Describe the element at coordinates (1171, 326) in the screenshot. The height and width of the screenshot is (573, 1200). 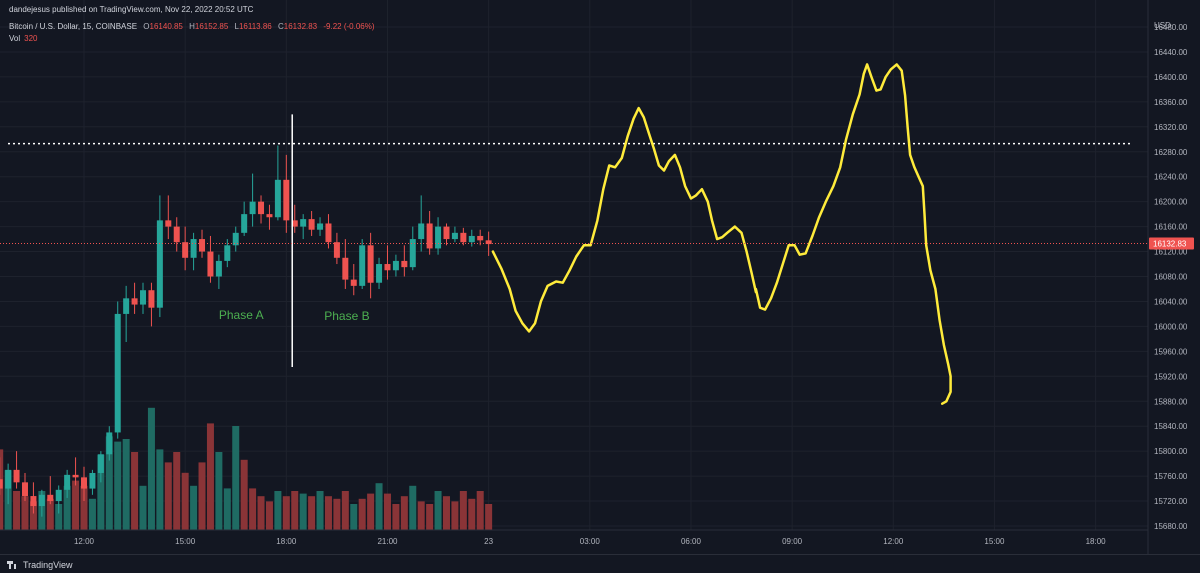
I see `price-tick-label: 16000.00` at that location.